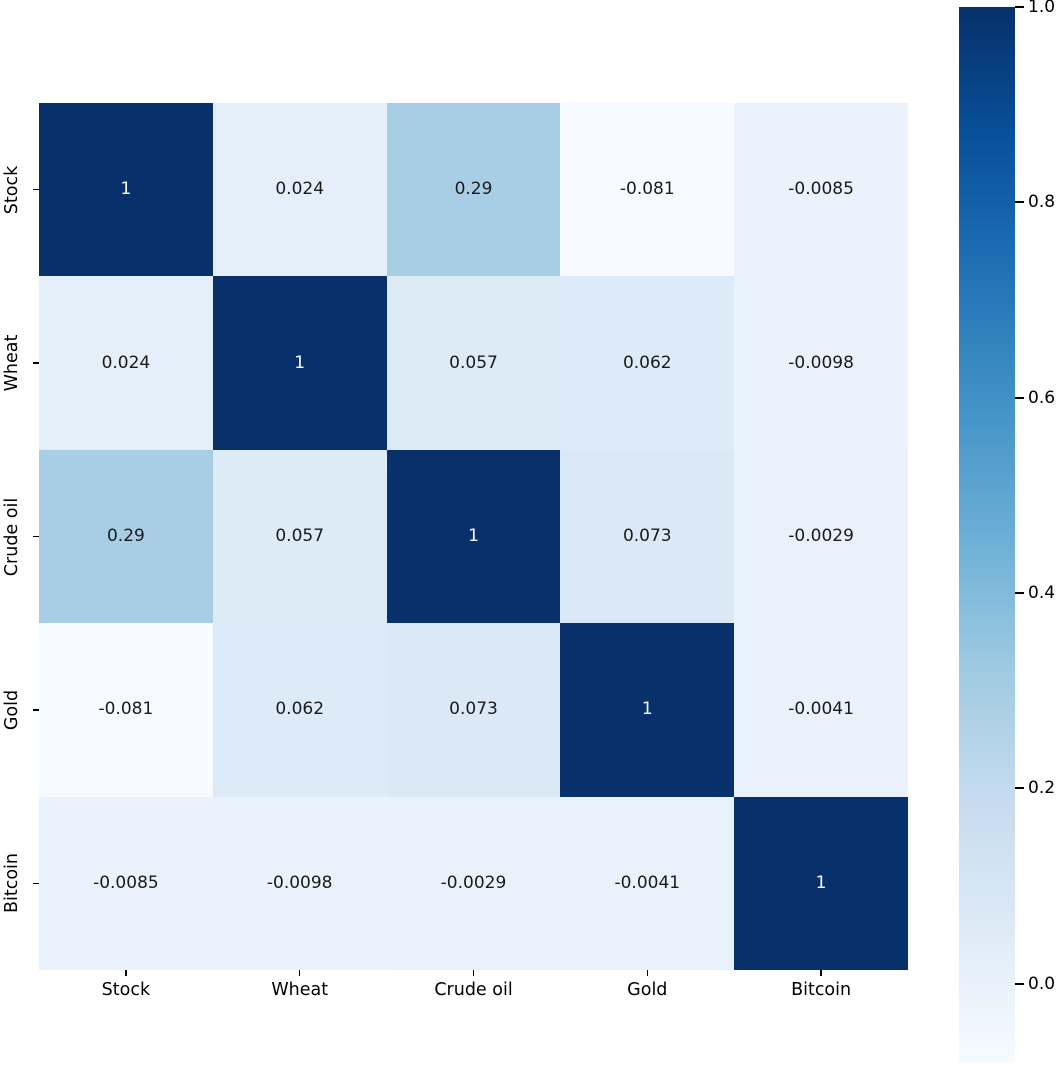  Describe the element at coordinates (12, 883) in the screenshot. I see `y-tick-label-bitcoin: Bitcoin` at that location.